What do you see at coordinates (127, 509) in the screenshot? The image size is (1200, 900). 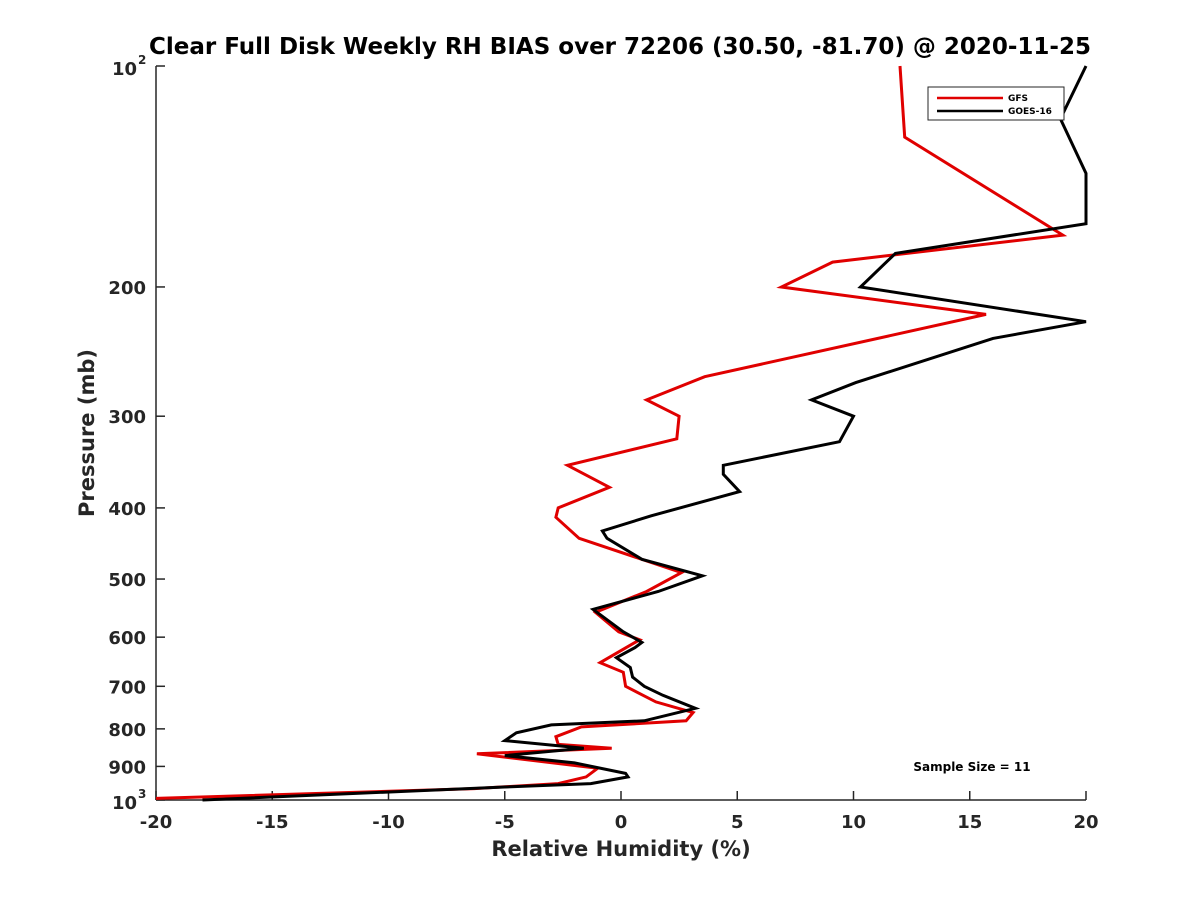 I see `y-tick-label: 400` at bounding box center [127, 509].